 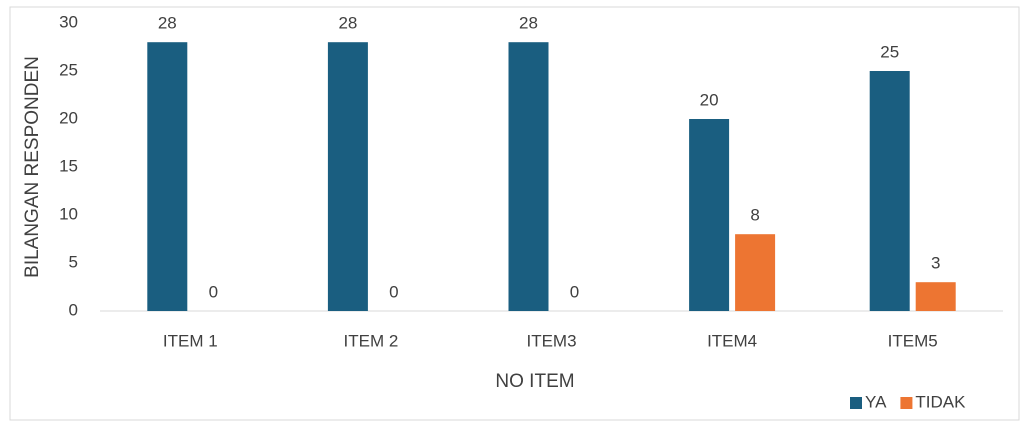 I want to click on x-tick-label: ITEM5, so click(x=913, y=340).